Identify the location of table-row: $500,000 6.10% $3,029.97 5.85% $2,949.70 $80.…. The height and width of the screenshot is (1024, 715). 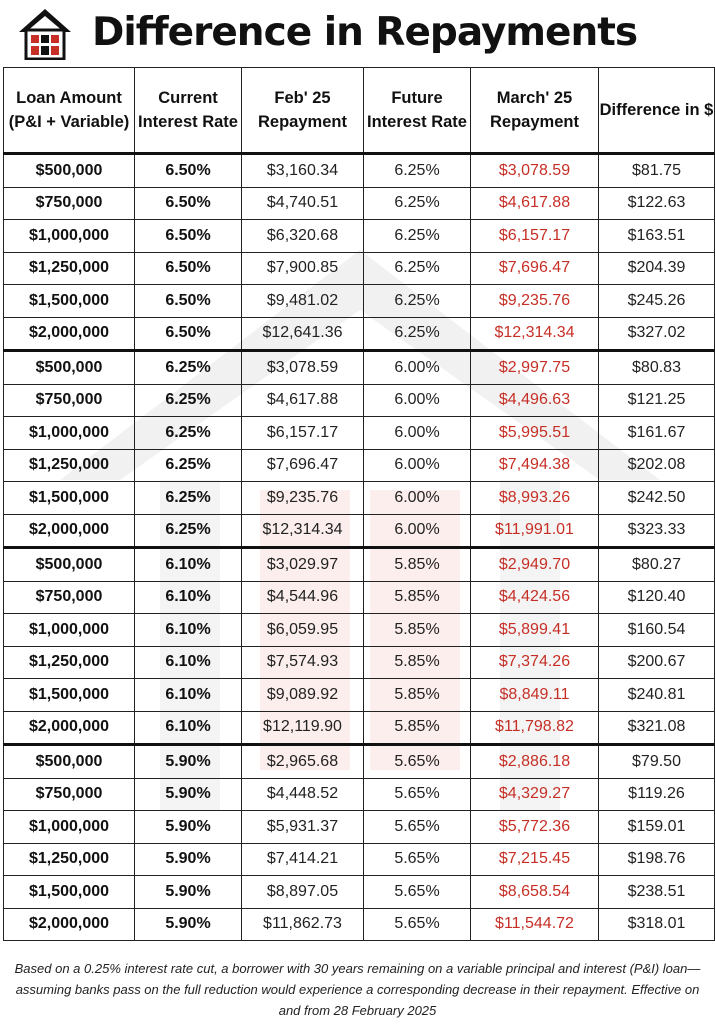
(359, 564).